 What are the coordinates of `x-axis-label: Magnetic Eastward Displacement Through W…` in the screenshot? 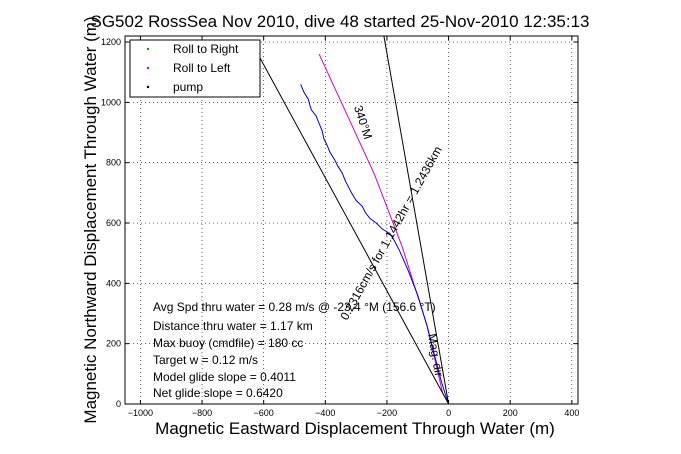 It's located at (355, 428).